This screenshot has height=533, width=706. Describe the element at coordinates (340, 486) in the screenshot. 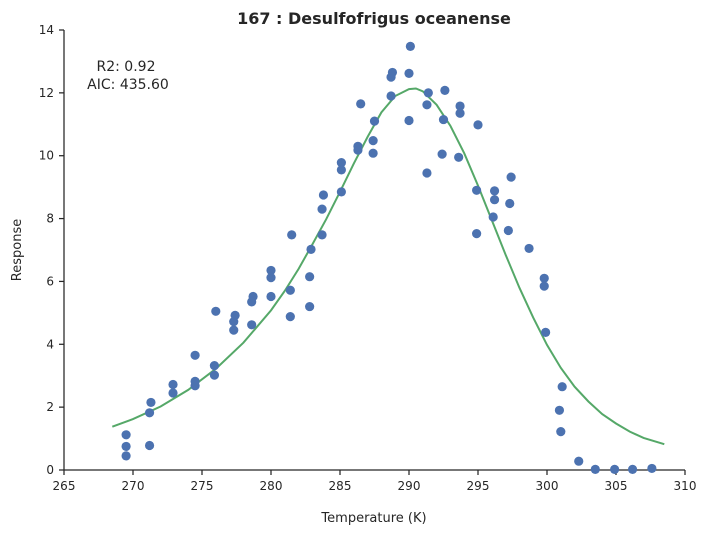

I see `x-tick-label: 285` at that location.